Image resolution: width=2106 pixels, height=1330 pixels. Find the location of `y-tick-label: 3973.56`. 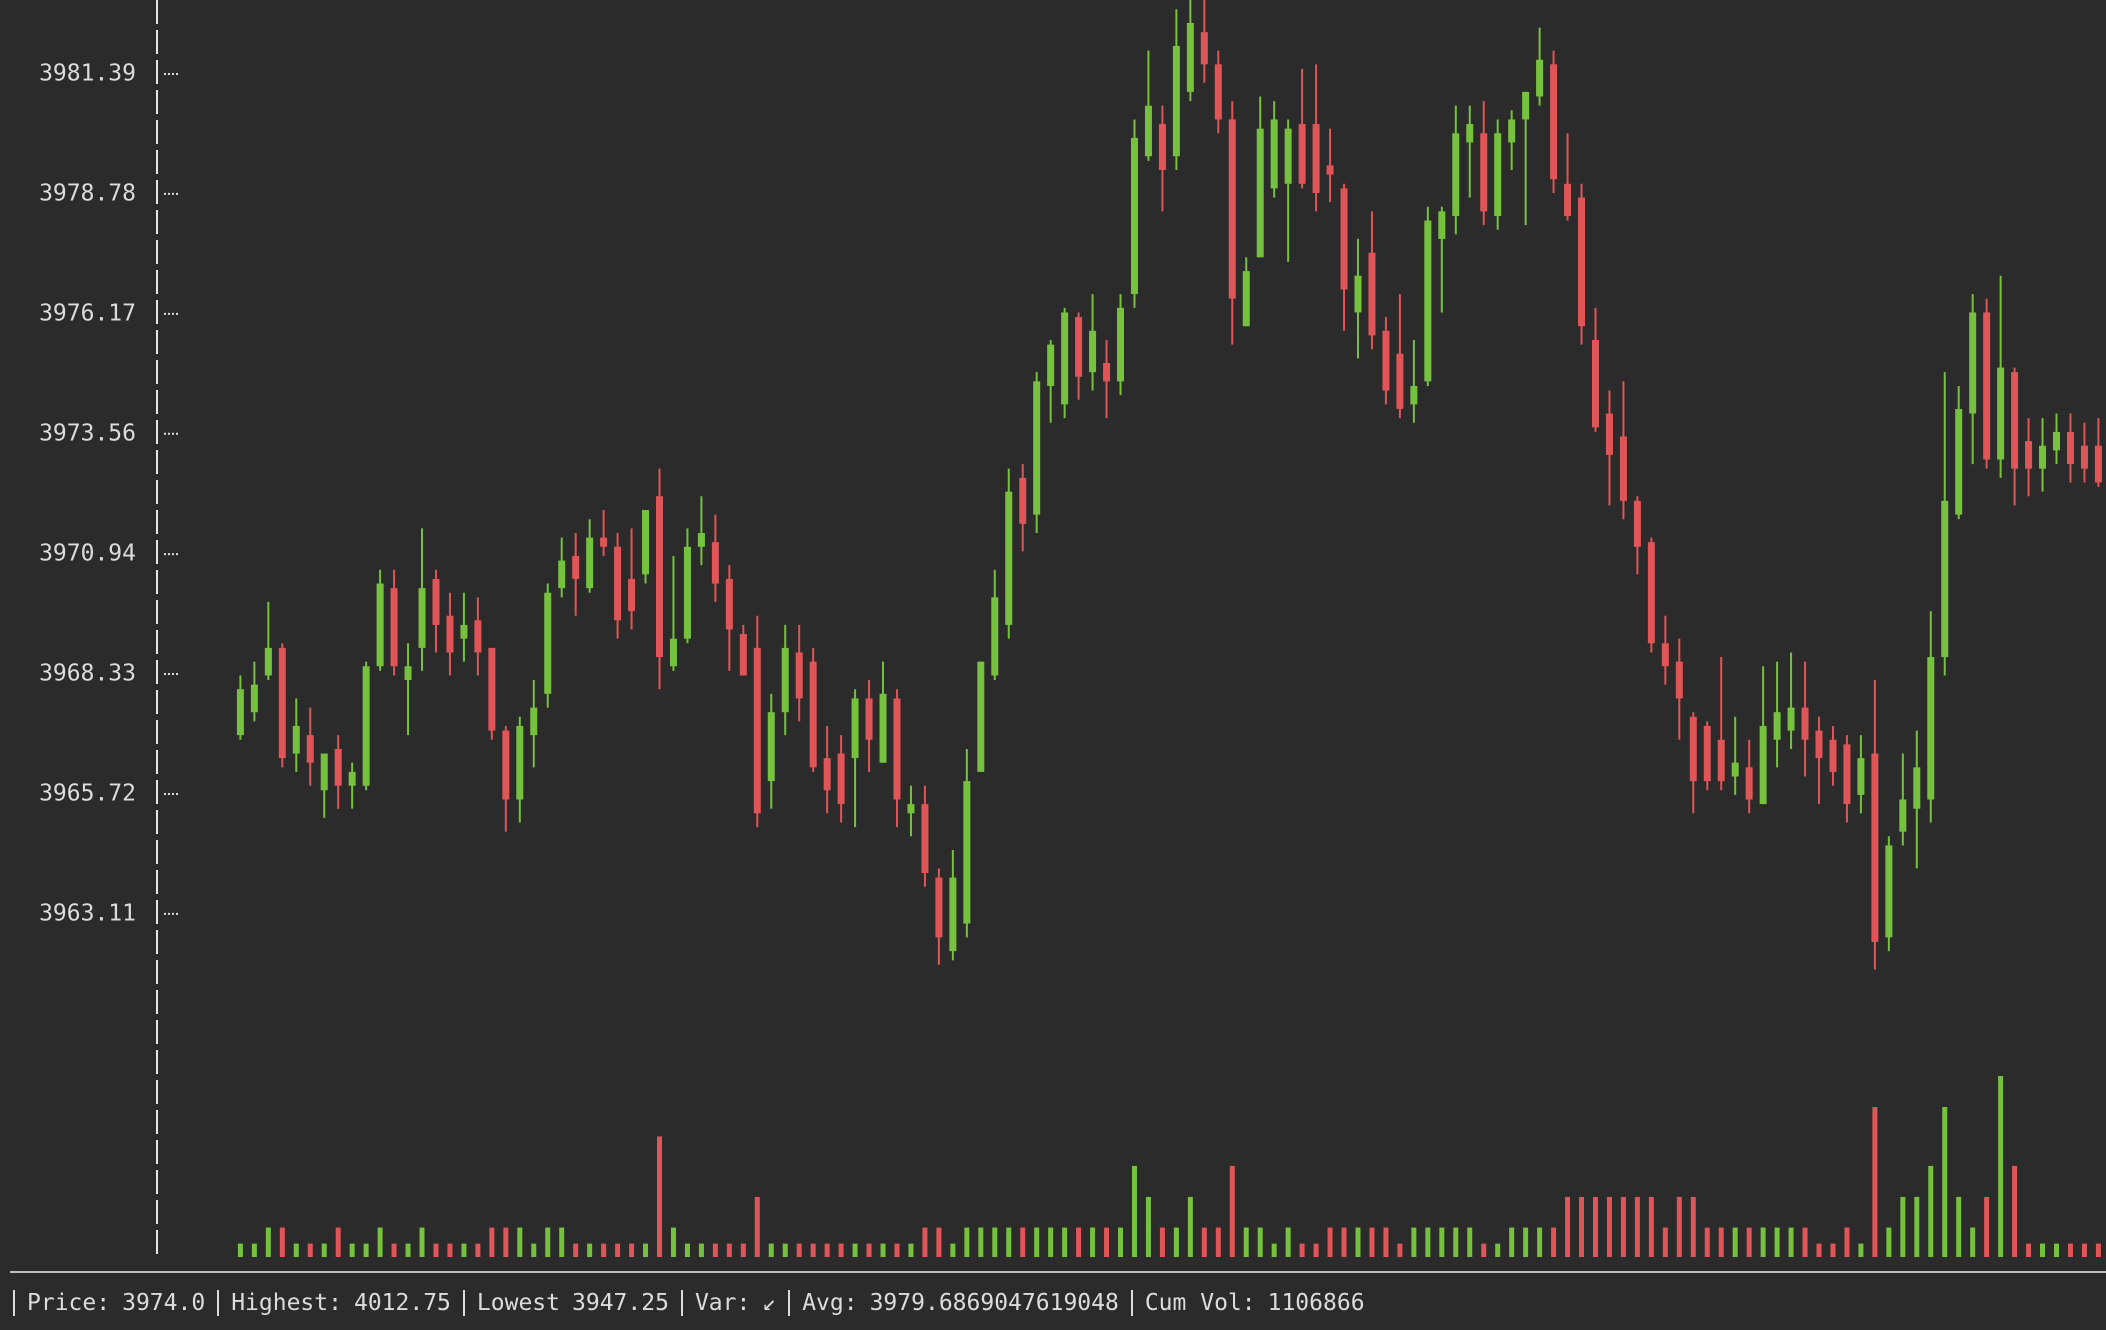

y-tick-label: 3973.56 is located at coordinates (87, 433).